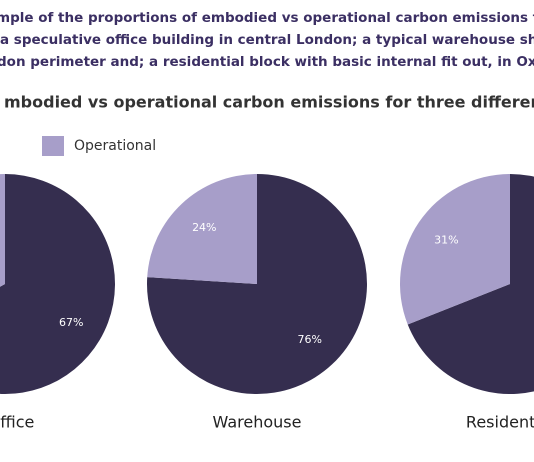 The height and width of the screenshot is (462, 534). Describe the element at coordinates (17, 422) in the screenshot. I see `category-label: Office` at that location.